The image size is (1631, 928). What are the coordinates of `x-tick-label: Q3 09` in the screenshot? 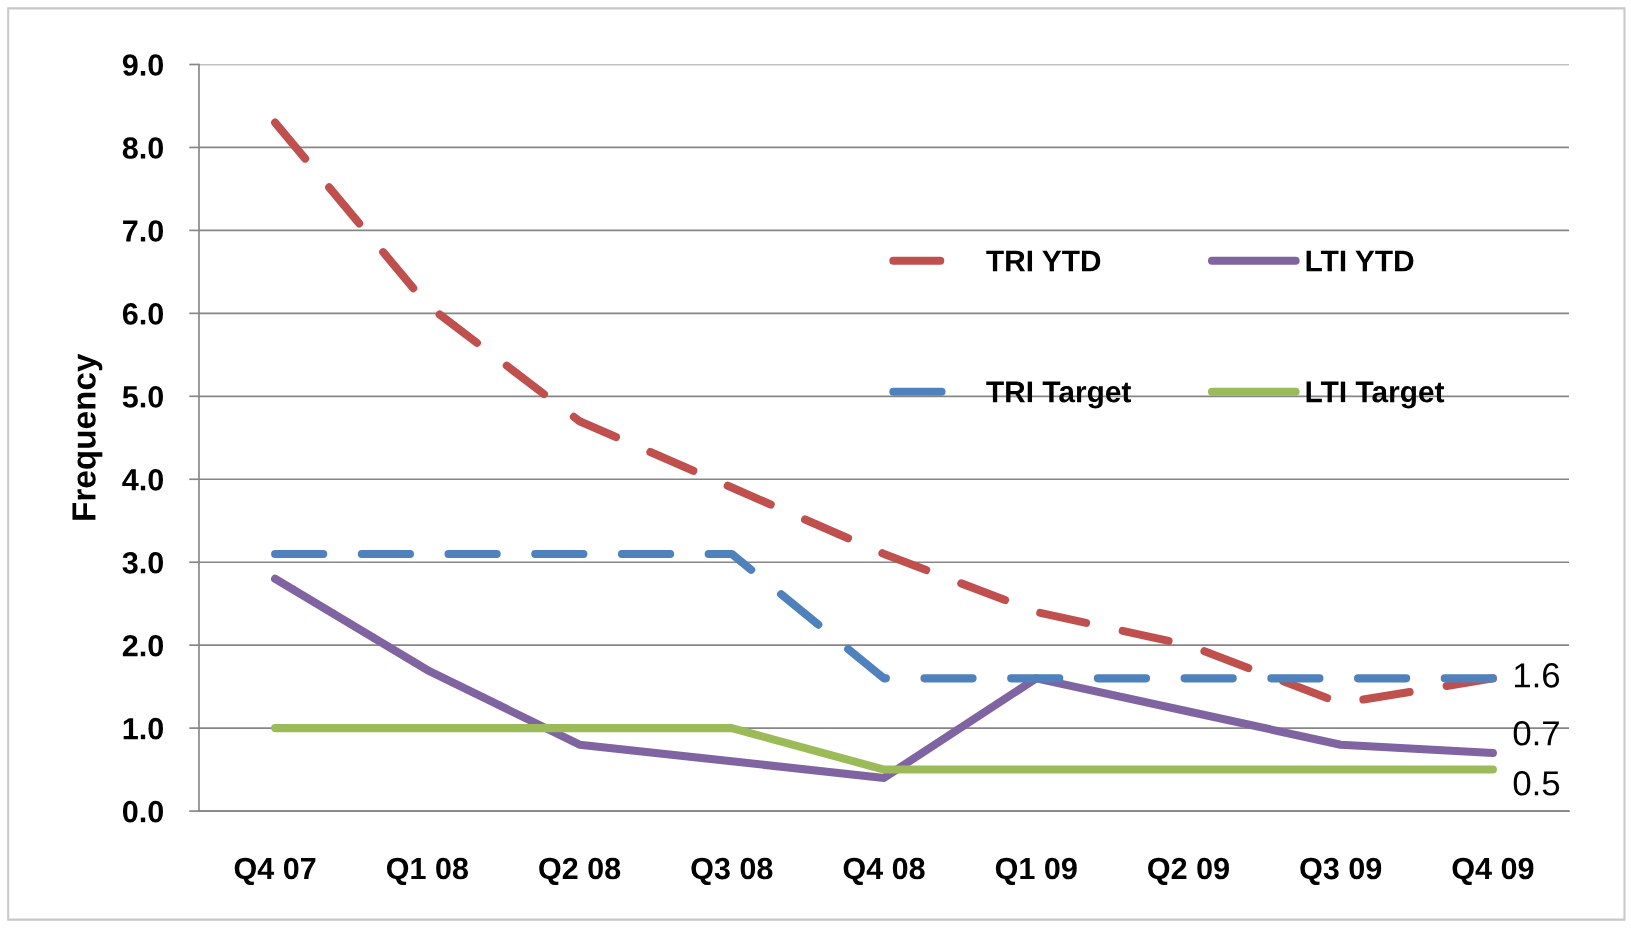 It's located at (1341, 871).